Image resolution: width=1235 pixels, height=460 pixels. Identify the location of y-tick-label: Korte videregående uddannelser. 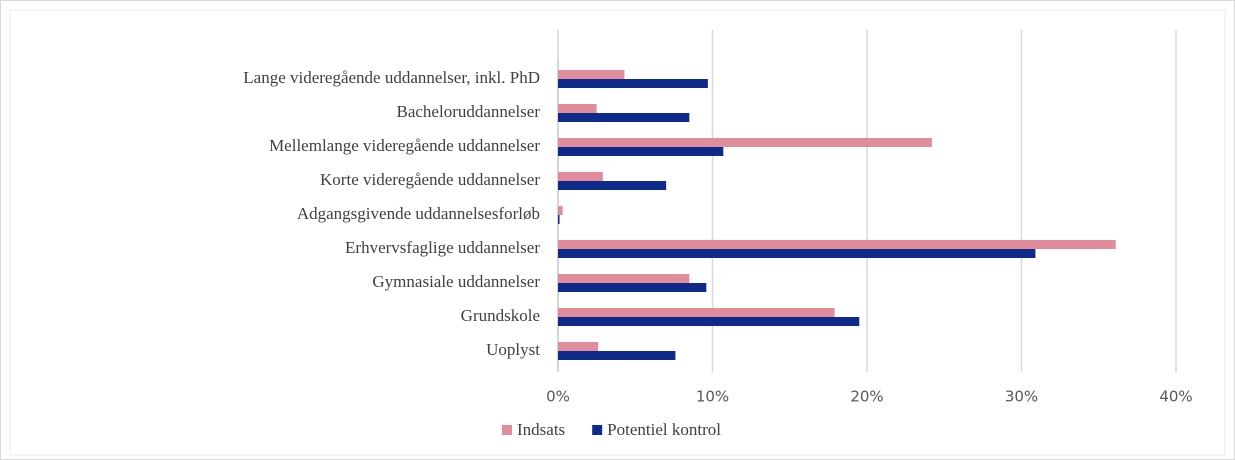
(430, 179).